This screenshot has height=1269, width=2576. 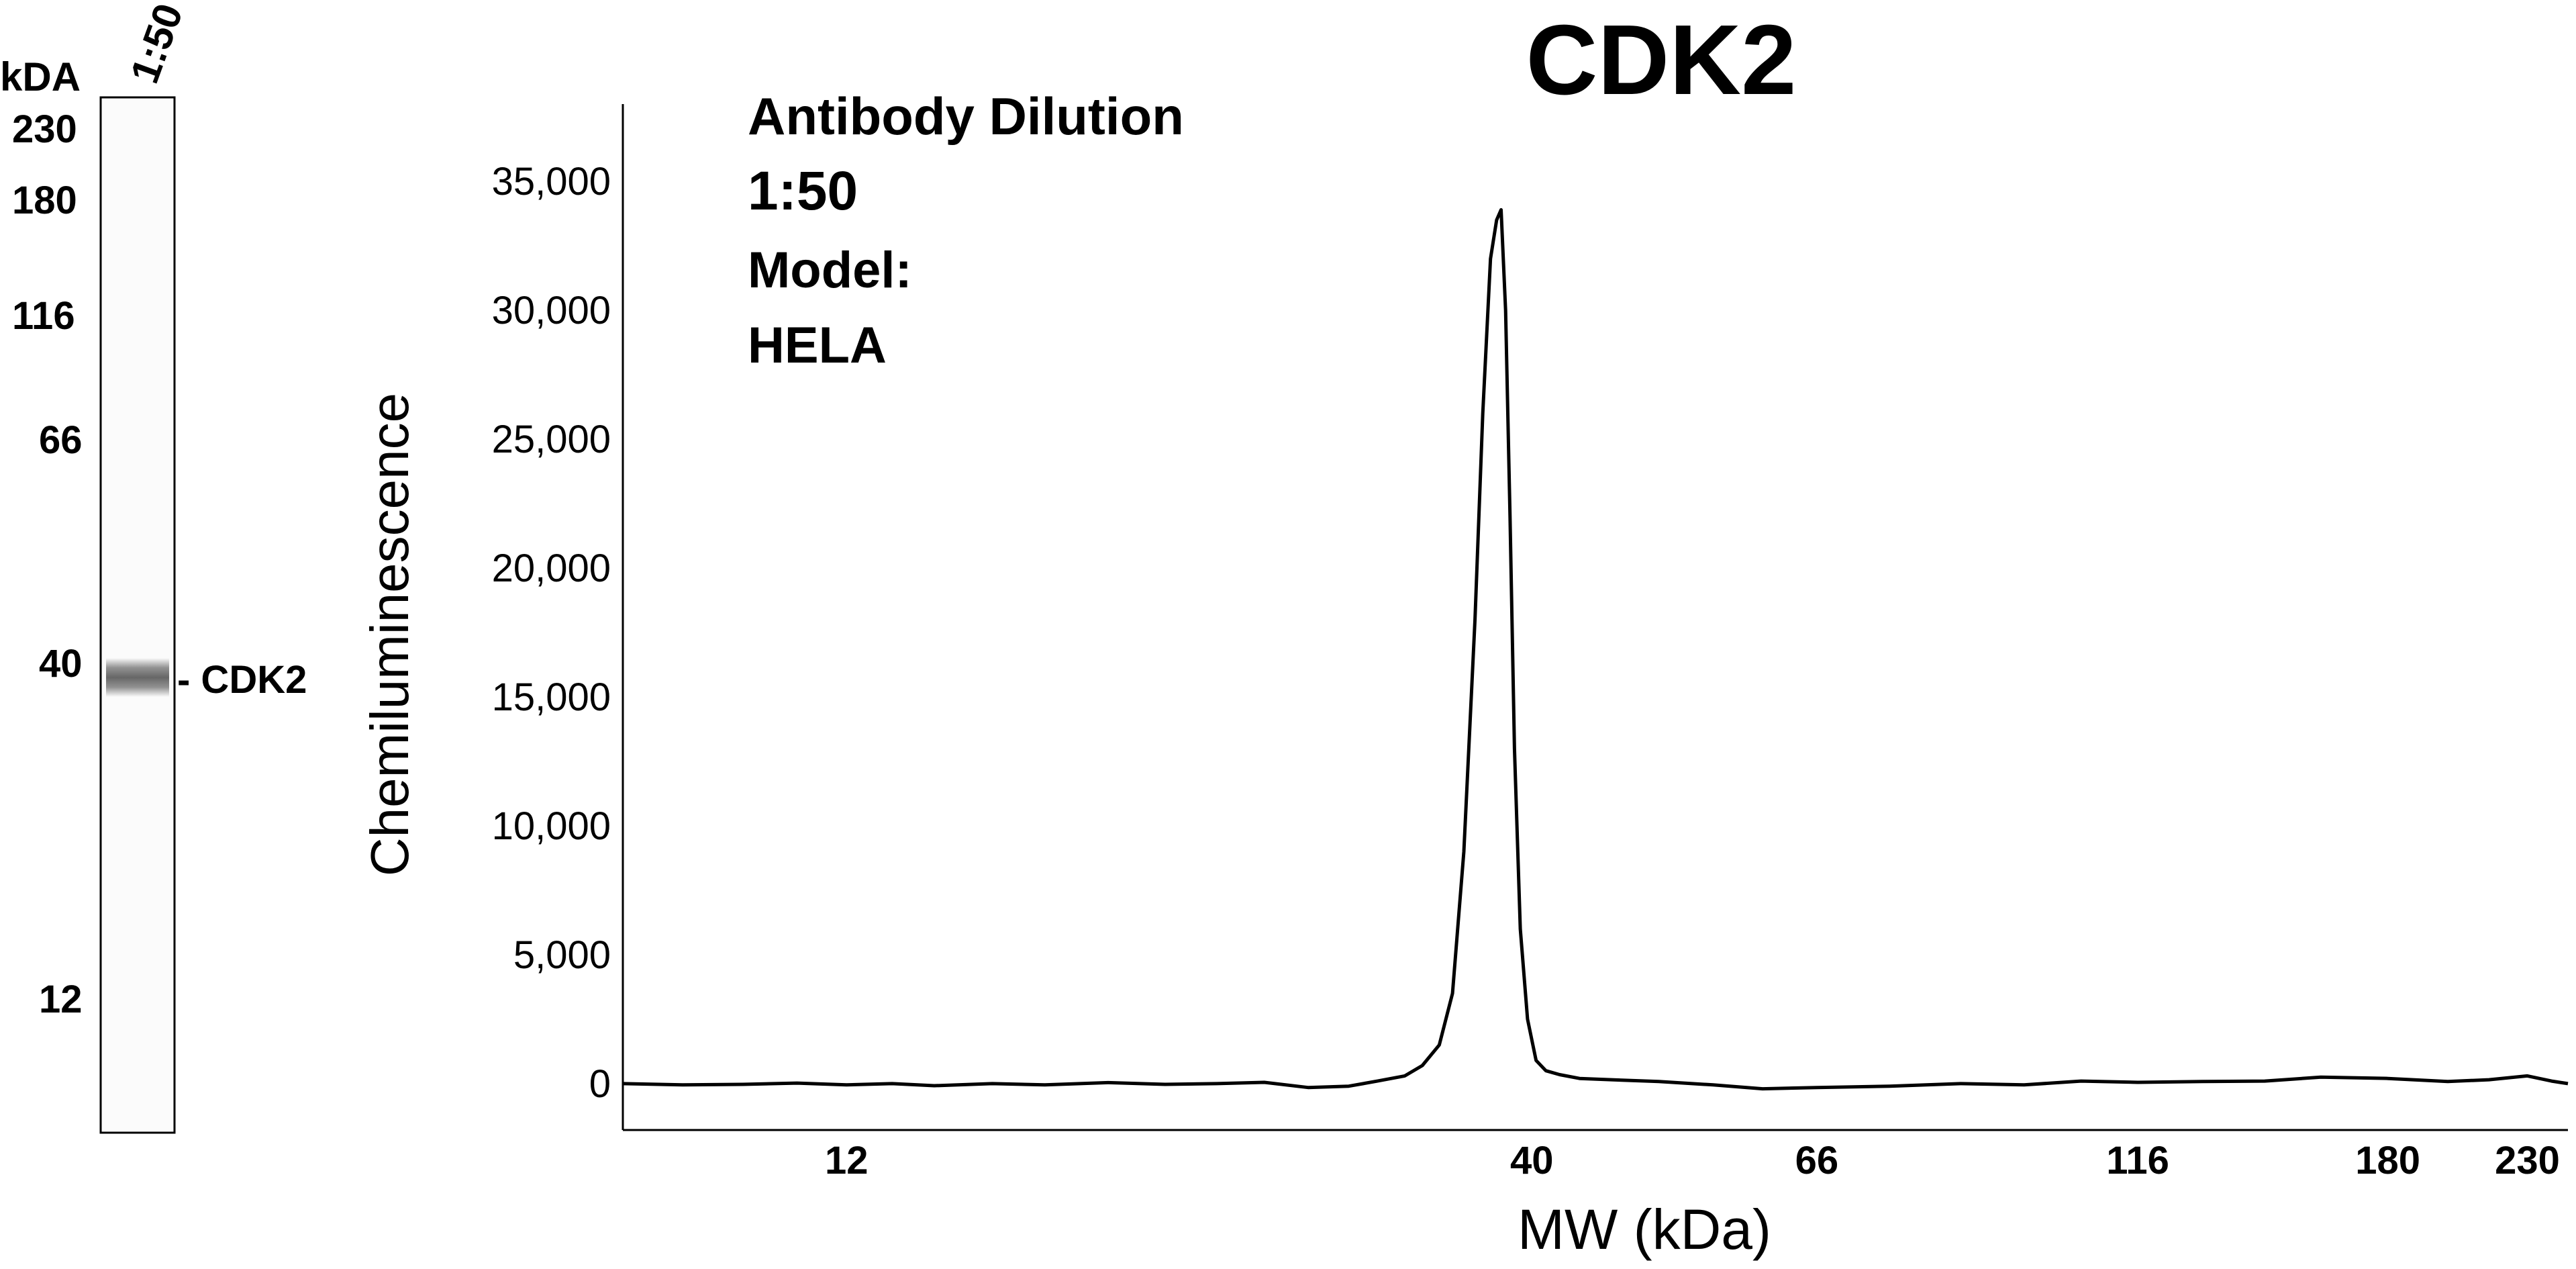 What do you see at coordinates (551, 310) in the screenshot?
I see `y-tick-label: 30,000` at bounding box center [551, 310].